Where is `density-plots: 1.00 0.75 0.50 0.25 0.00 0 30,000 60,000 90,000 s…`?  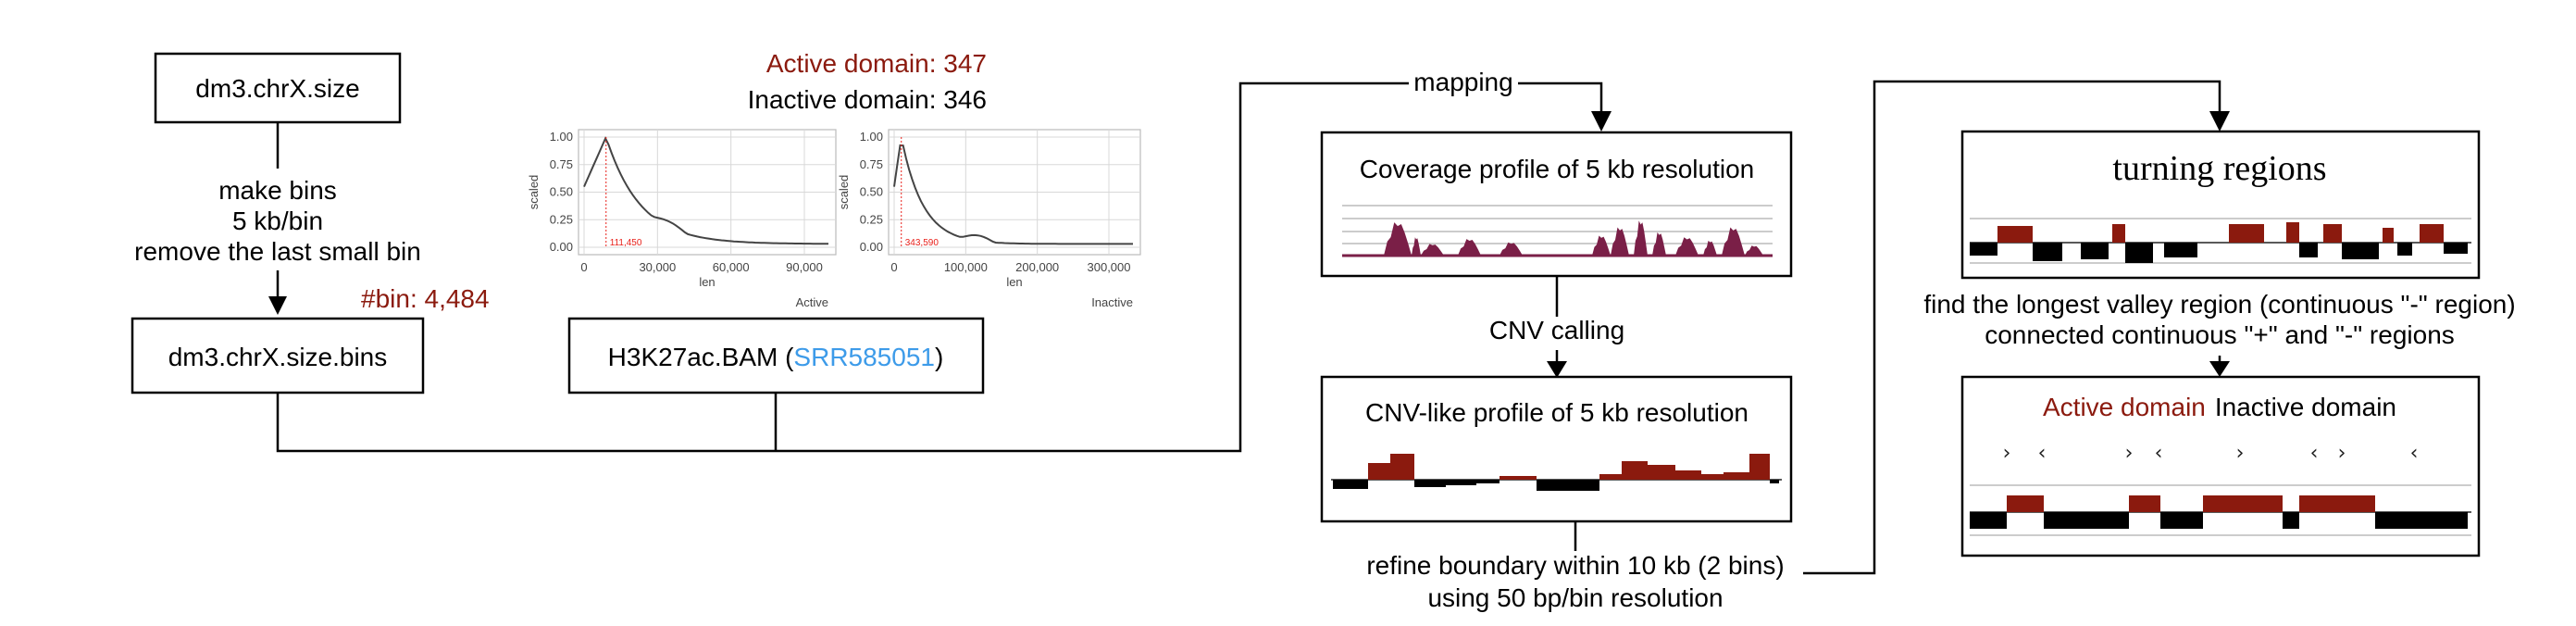
density-plots: 1.00 0.75 0.50 0.25 0.00 0 30,000 60,000 90,000 s… is located at coordinates (834, 219).